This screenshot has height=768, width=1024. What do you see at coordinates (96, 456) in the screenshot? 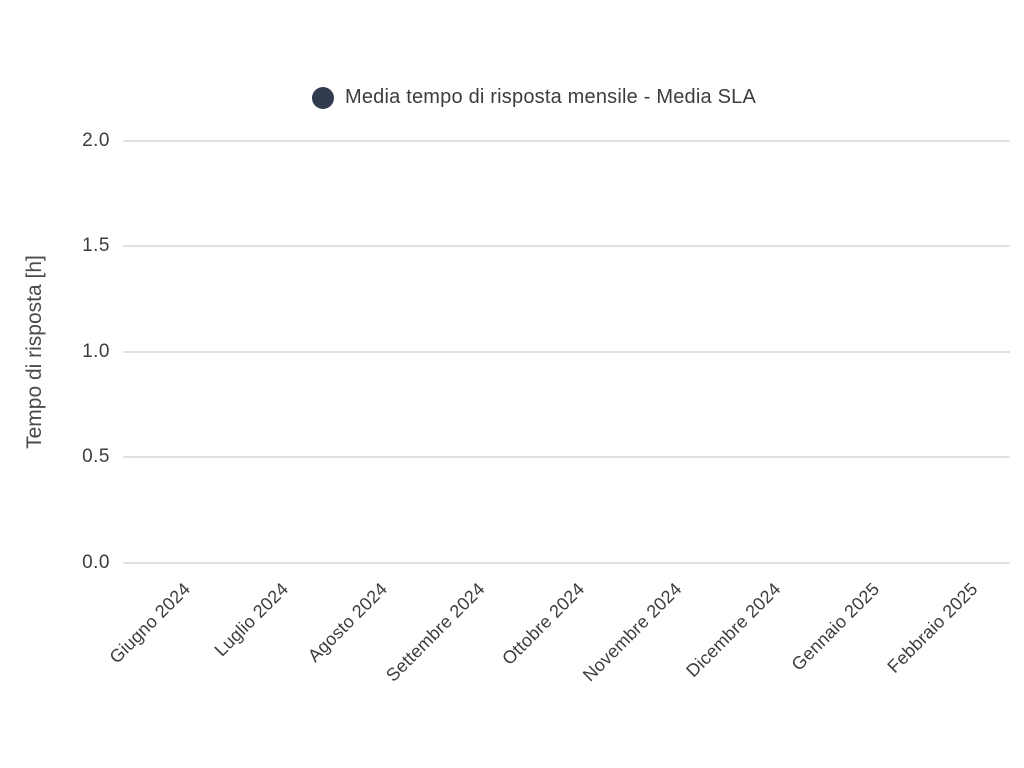
I see `y-tick-label: 0.5` at bounding box center [96, 456].